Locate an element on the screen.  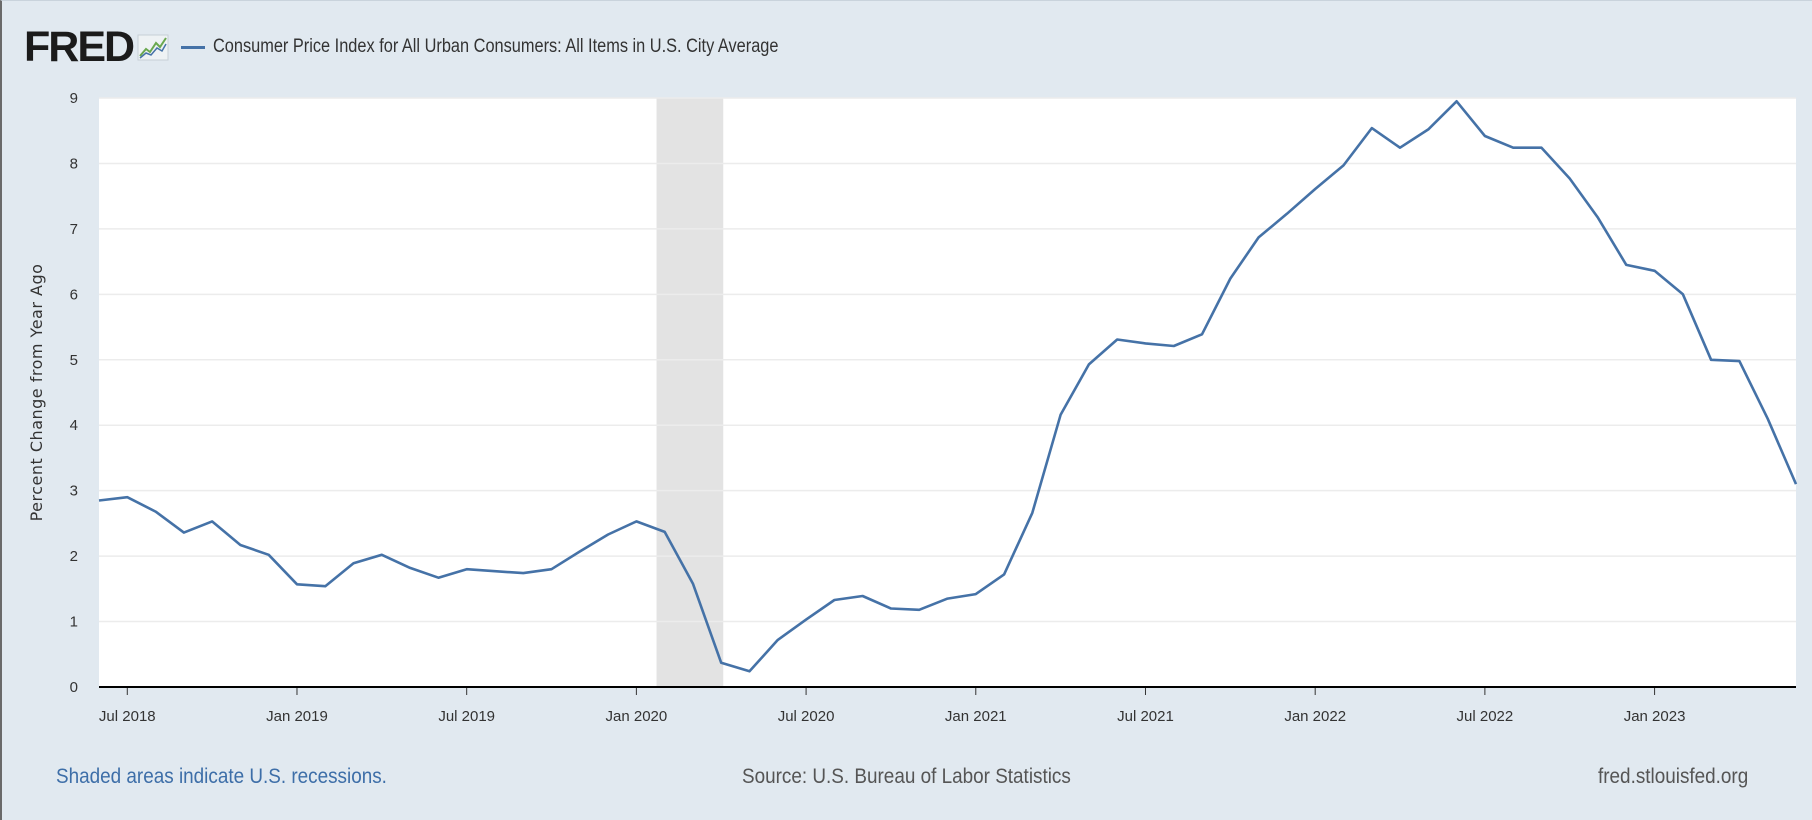
x-tick-label: Jul 2022 is located at coordinates (1485, 716).